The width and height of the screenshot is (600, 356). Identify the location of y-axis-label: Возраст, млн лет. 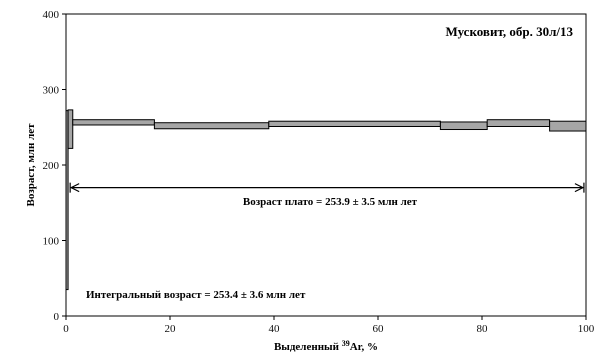
(31, 165).